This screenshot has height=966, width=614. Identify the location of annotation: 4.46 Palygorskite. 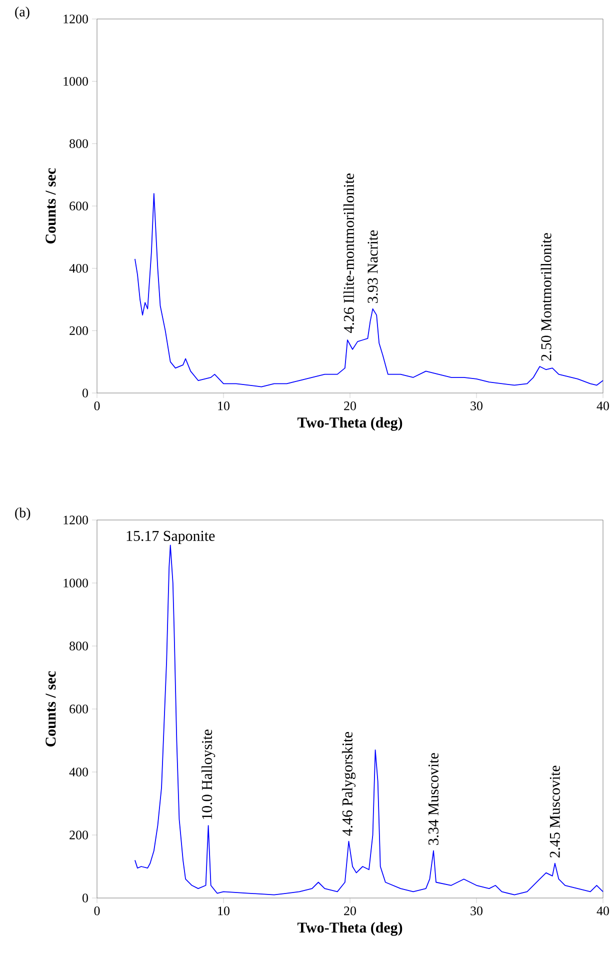
(349, 784).